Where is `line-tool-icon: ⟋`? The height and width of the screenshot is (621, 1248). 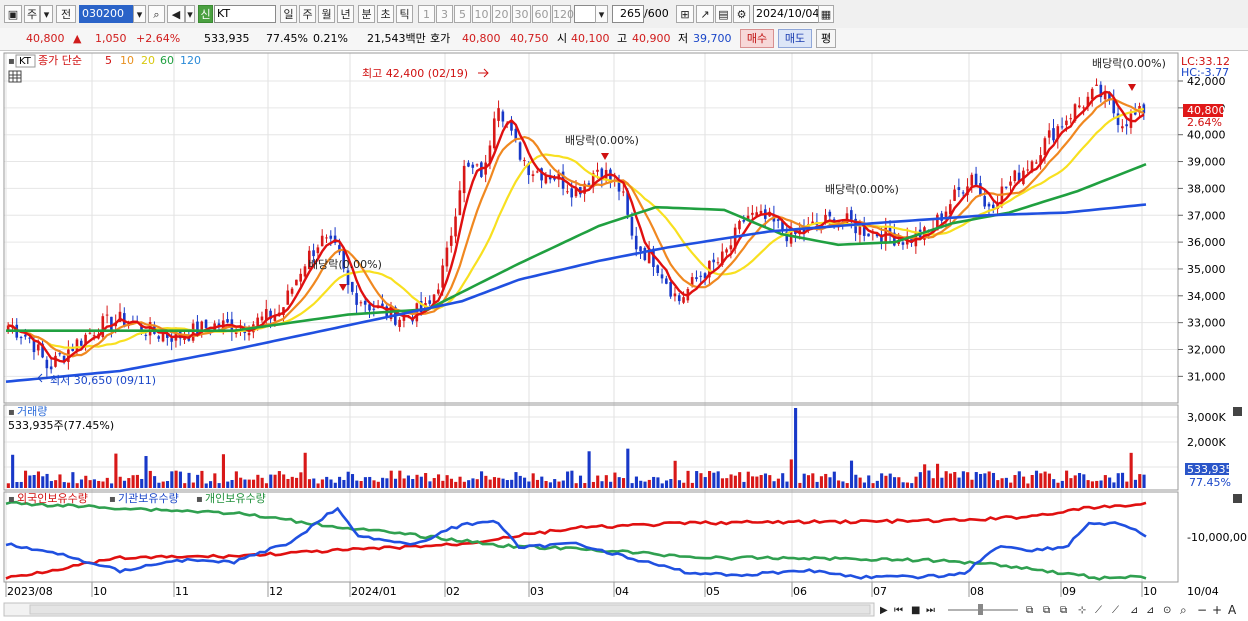 line-tool-icon: ⟋ is located at coordinates (1098, 610).